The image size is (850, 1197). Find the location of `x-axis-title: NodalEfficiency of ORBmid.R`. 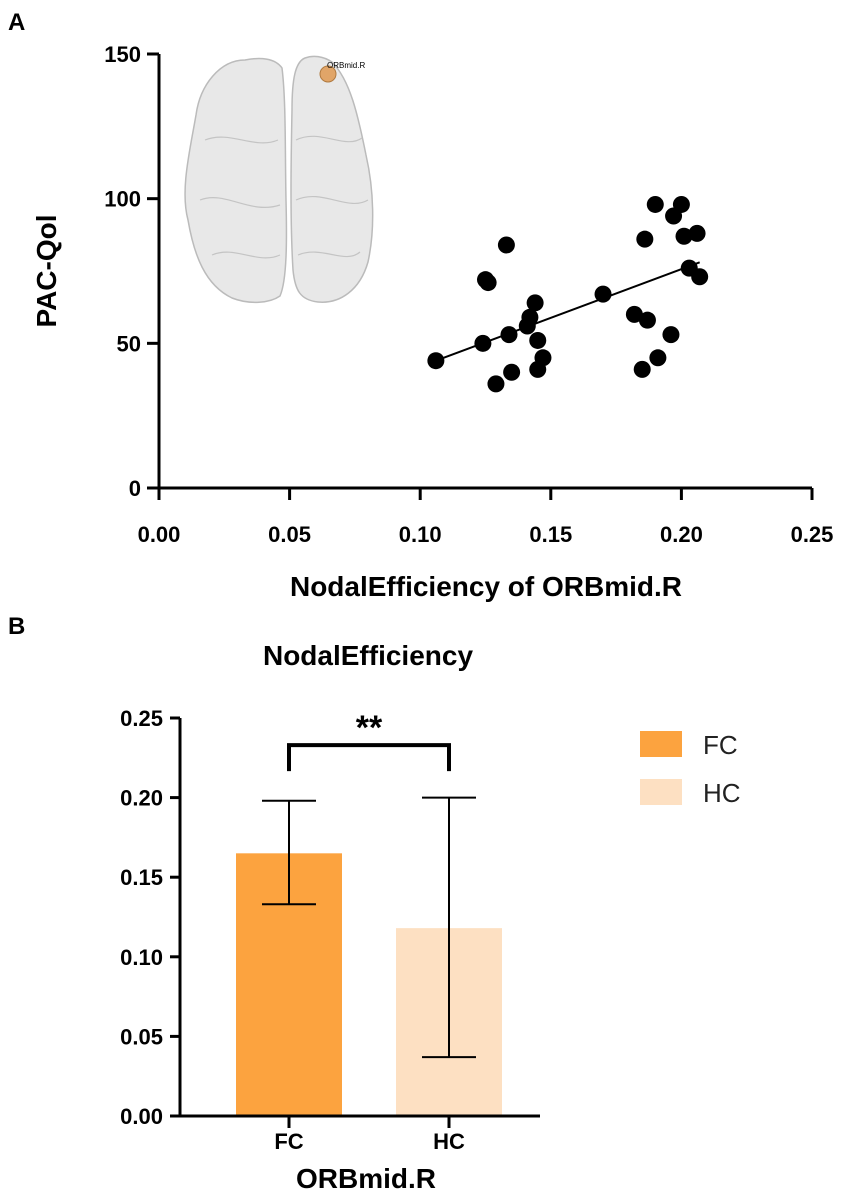

x-axis-title: NodalEfficiency of ORBmid.R is located at coordinates (486, 586).